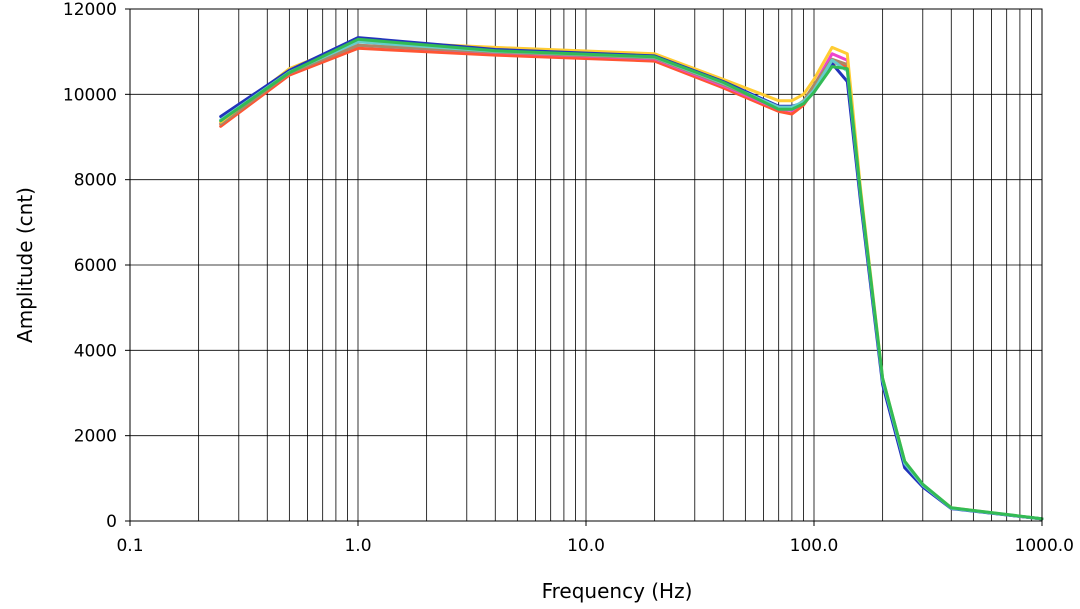  I want to click on y-tick-labels: 0 2000 4000 6000 8000 10000 12000, so click(96, 266).